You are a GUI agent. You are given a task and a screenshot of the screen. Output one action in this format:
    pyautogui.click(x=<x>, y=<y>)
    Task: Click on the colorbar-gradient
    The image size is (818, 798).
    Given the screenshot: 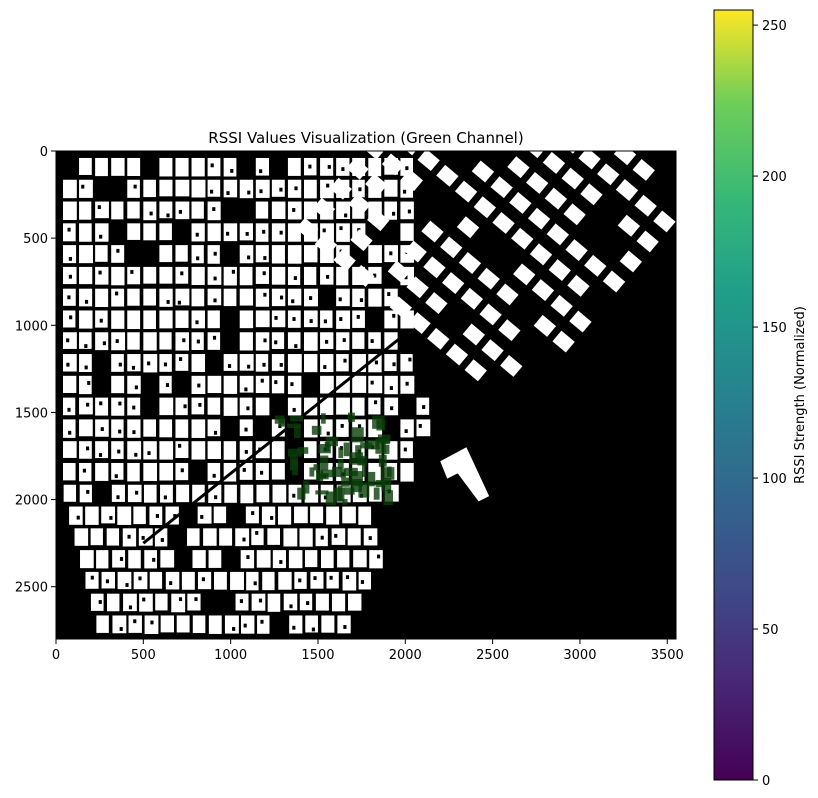 What is the action you would take?
    pyautogui.click(x=733, y=395)
    